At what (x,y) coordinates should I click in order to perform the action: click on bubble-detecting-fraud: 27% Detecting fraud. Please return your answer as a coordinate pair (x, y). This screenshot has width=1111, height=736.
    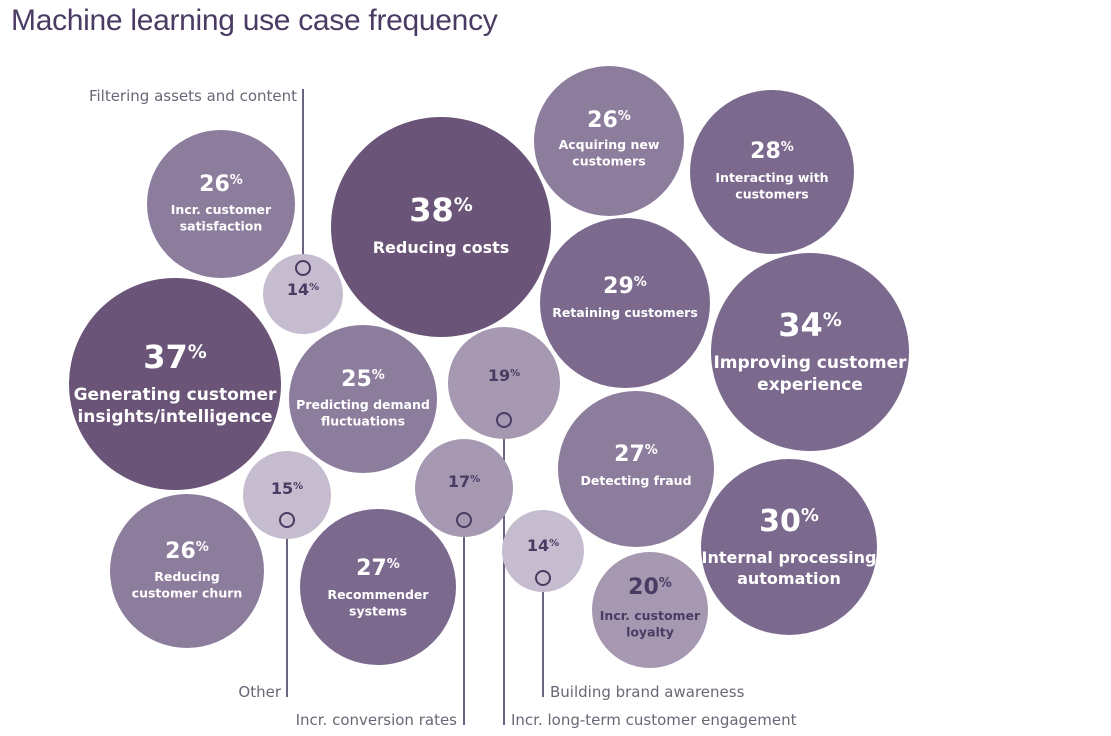
    Looking at the image, I should click on (636, 469).